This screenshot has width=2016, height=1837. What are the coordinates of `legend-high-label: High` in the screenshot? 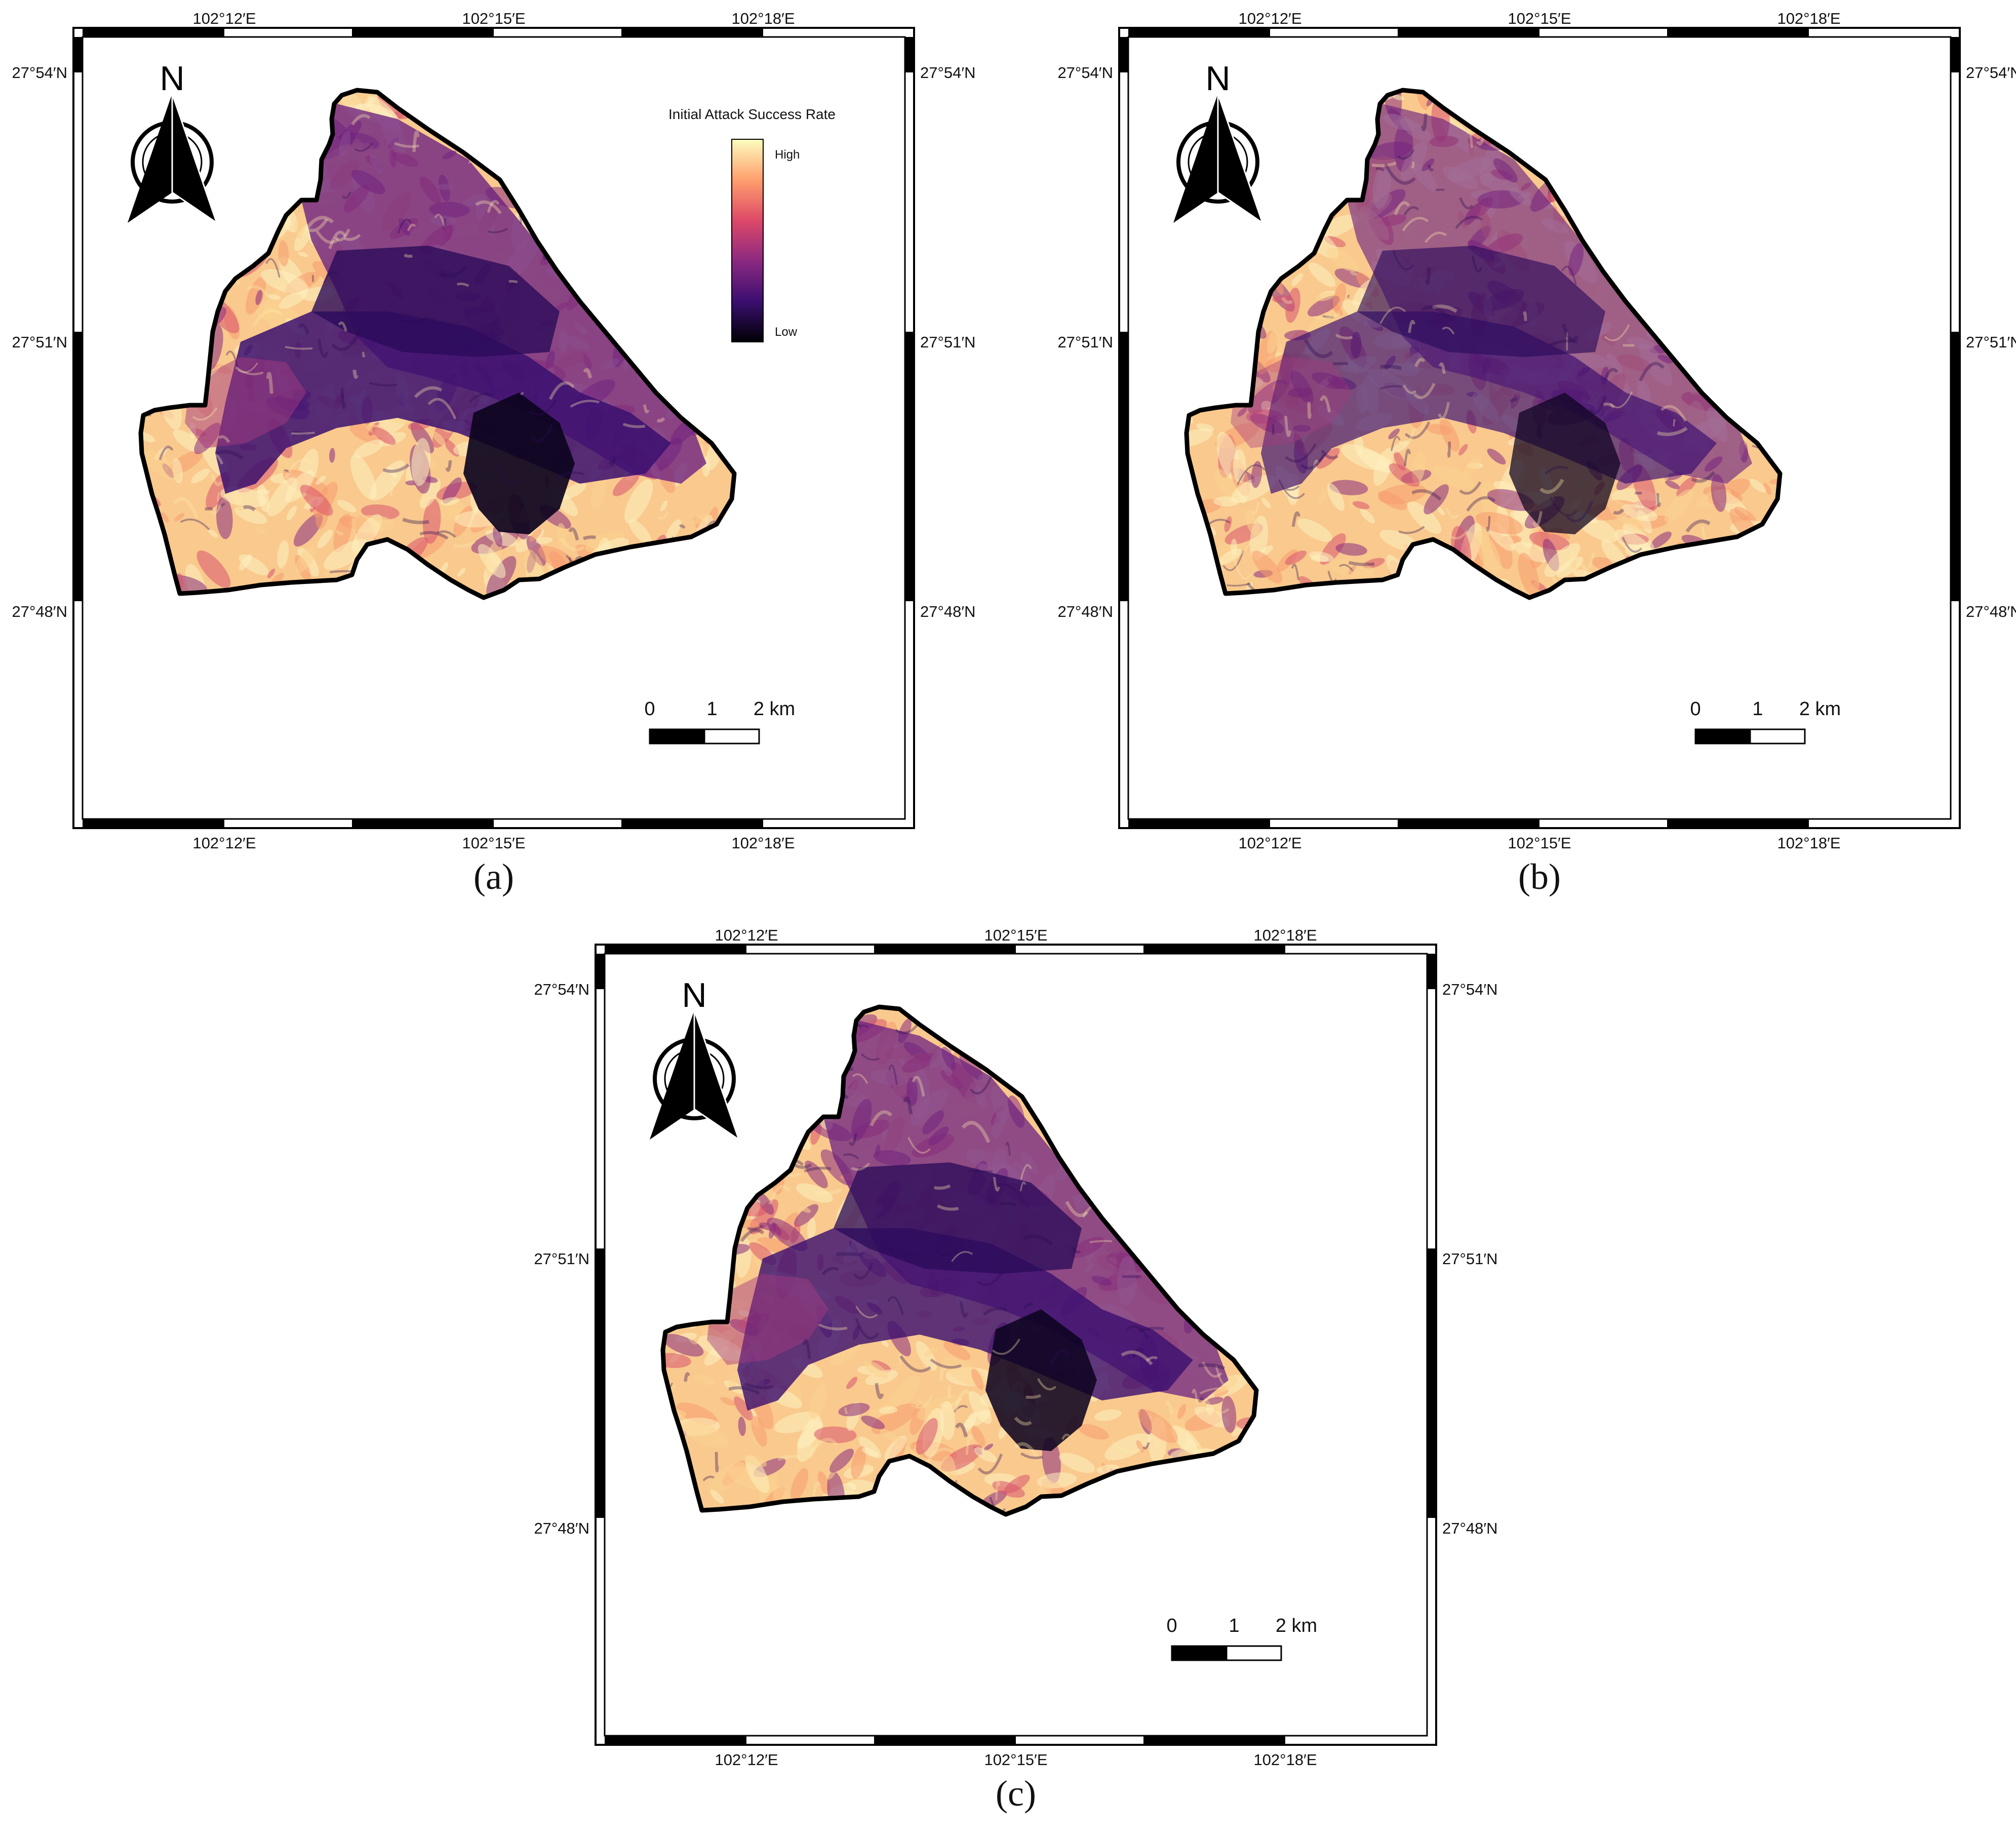 It's located at (787, 155).